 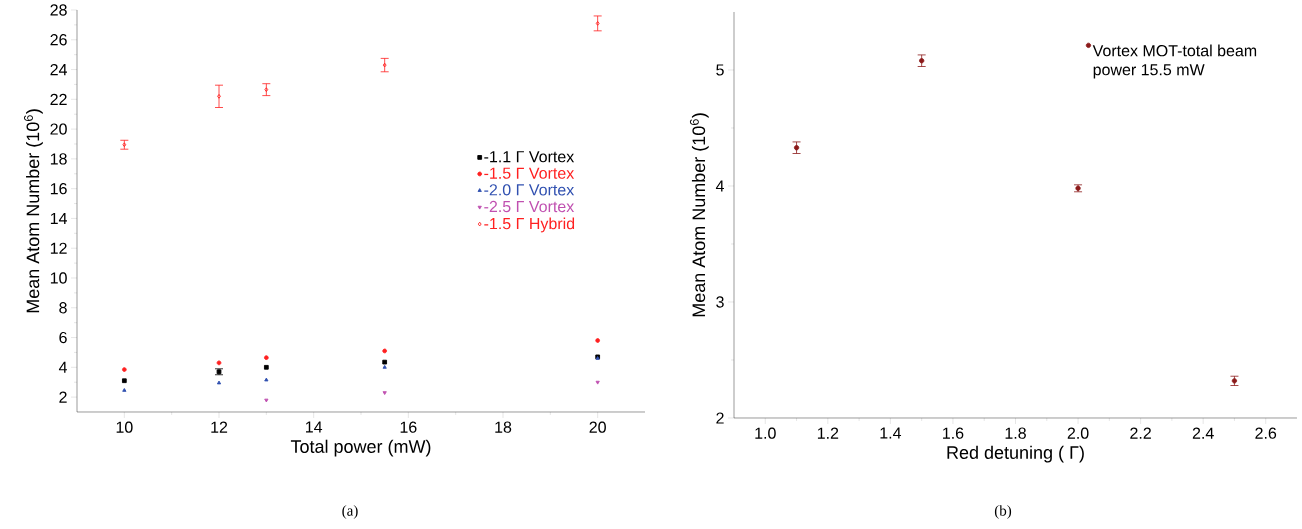 What do you see at coordinates (58, 218) in the screenshot?
I see `y-tick-label: 14` at bounding box center [58, 218].